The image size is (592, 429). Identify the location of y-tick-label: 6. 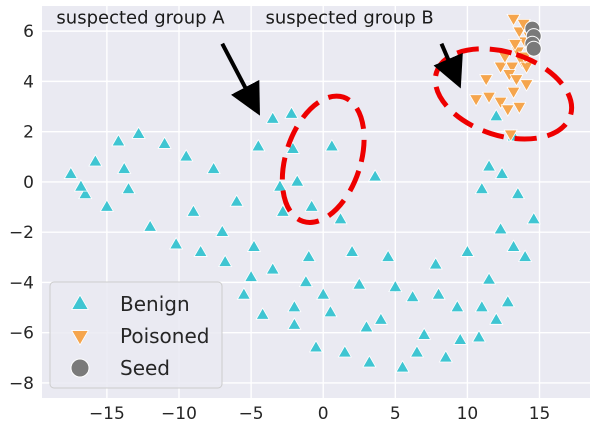
(28, 32).